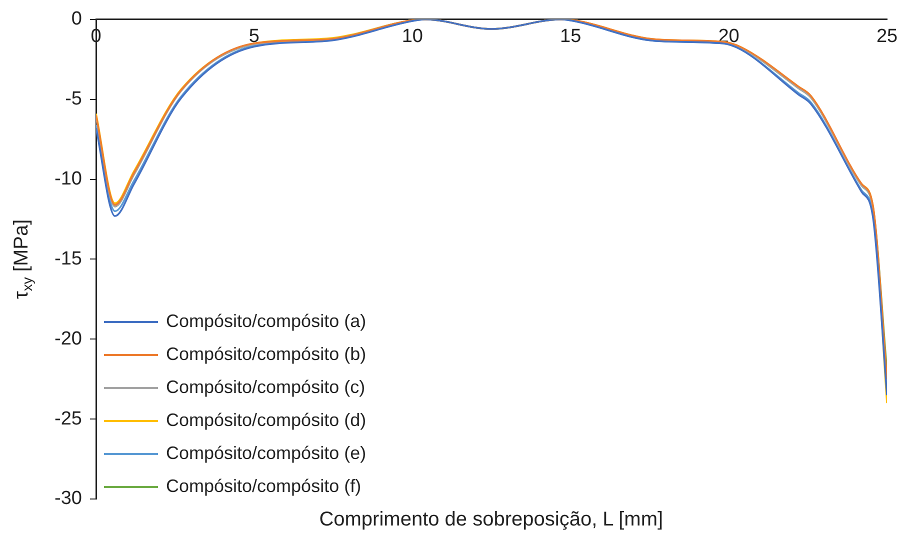 The height and width of the screenshot is (536, 903). Describe the element at coordinates (73, 99) in the screenshot. I see `y-tick-label: -5` at that location.